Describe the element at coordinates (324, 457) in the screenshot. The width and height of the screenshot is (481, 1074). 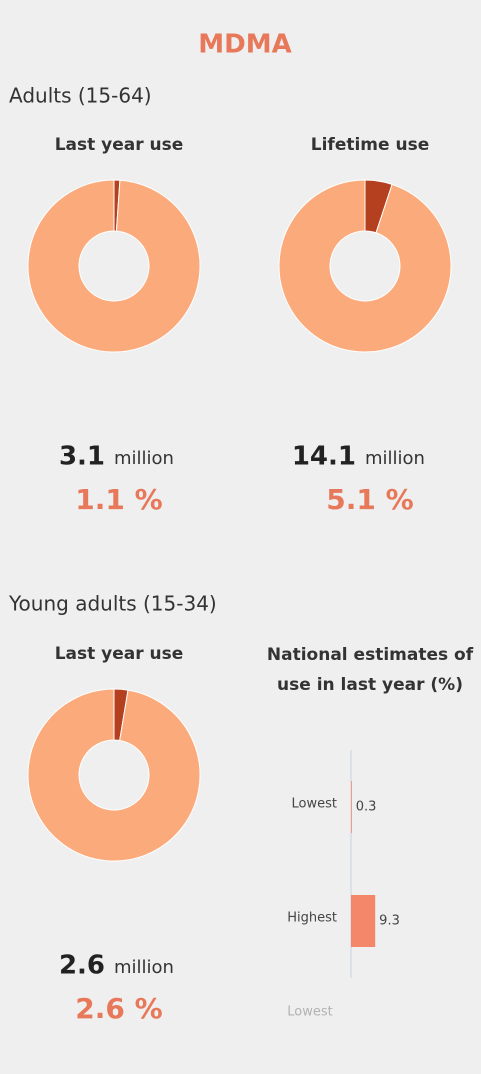
I see `count-value: 14.1` at that location.